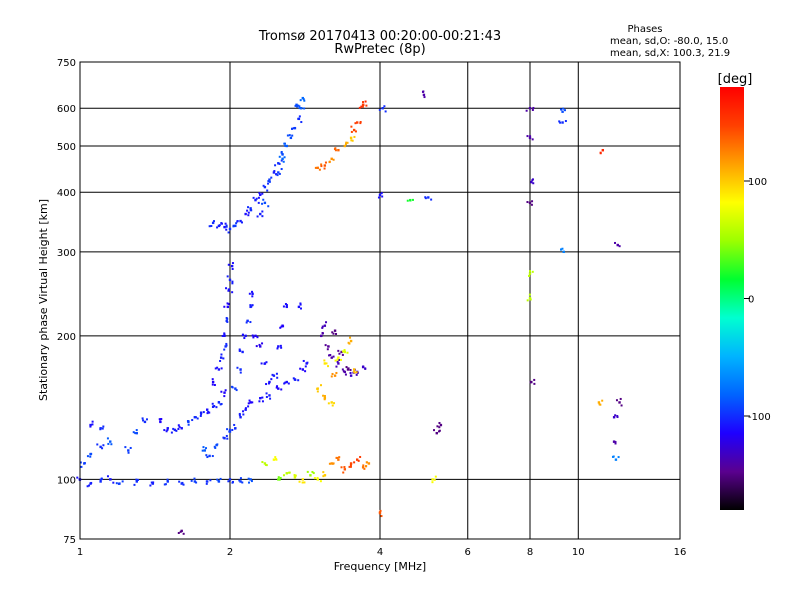 This screenshot has height=604, width=800. I want to click on y-tick-label: 75, so click(69, 540).